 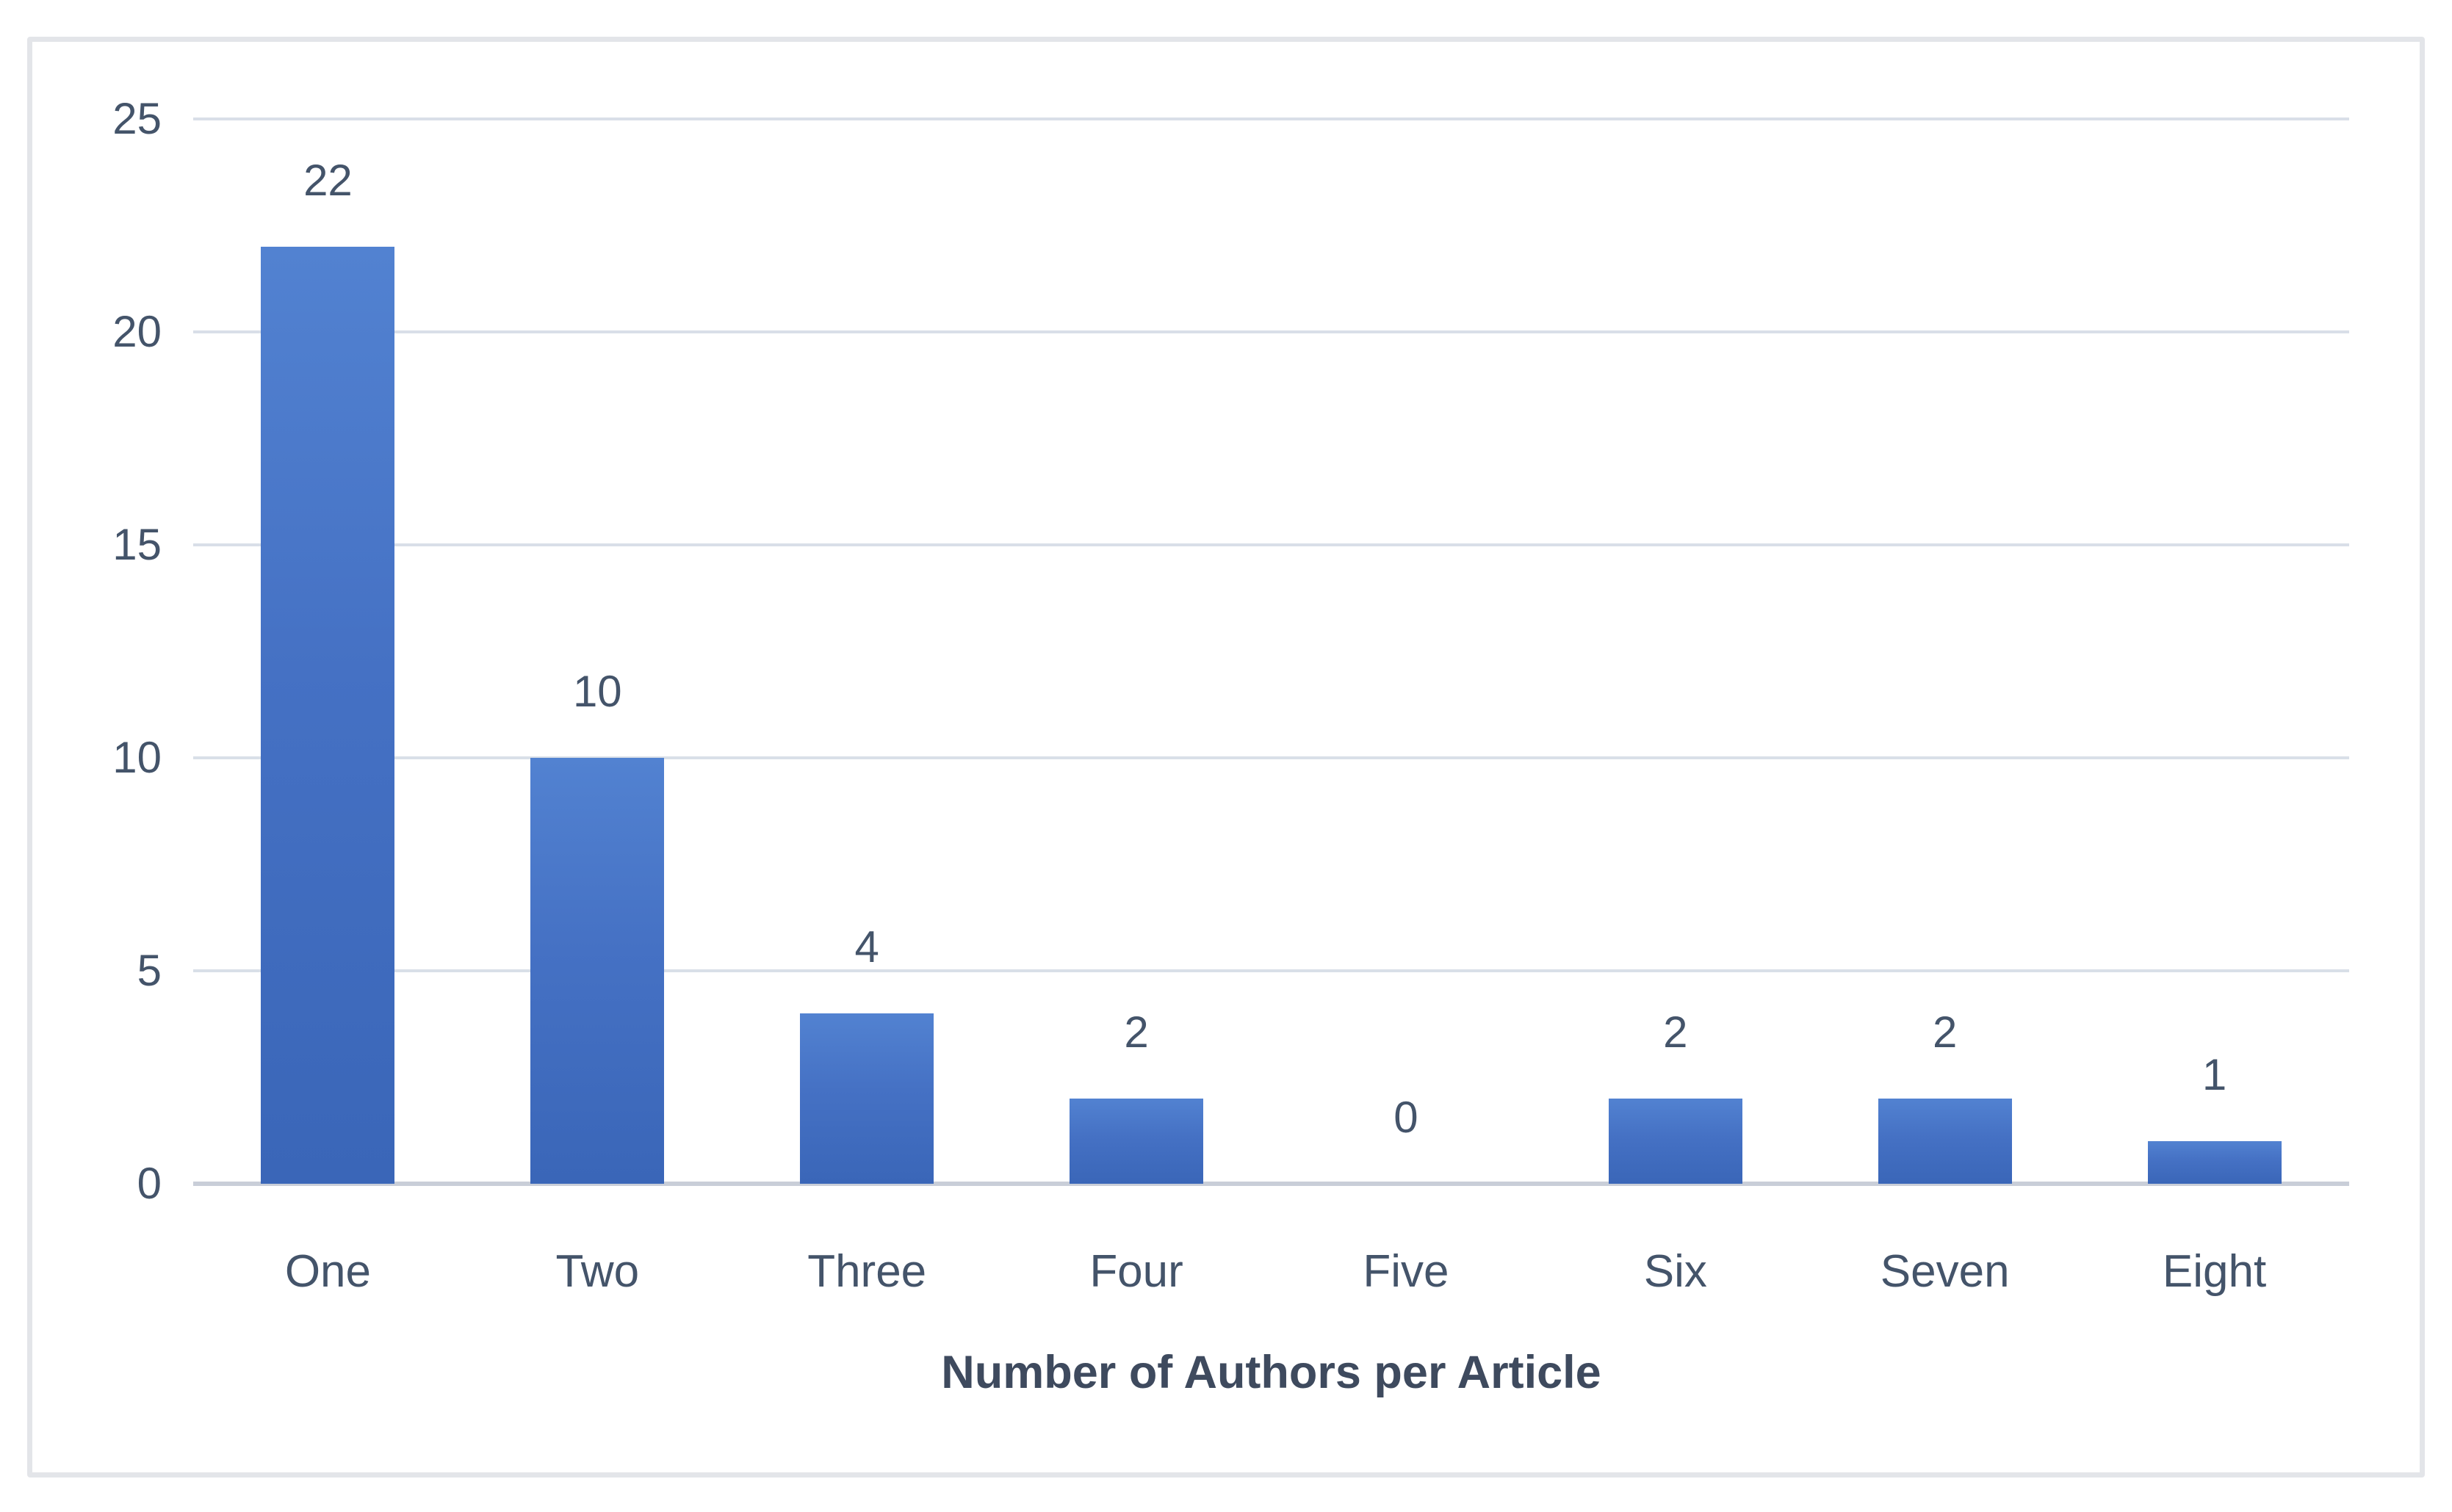 I want to click on y-tick-label: 5, so click(x=149, y=970).